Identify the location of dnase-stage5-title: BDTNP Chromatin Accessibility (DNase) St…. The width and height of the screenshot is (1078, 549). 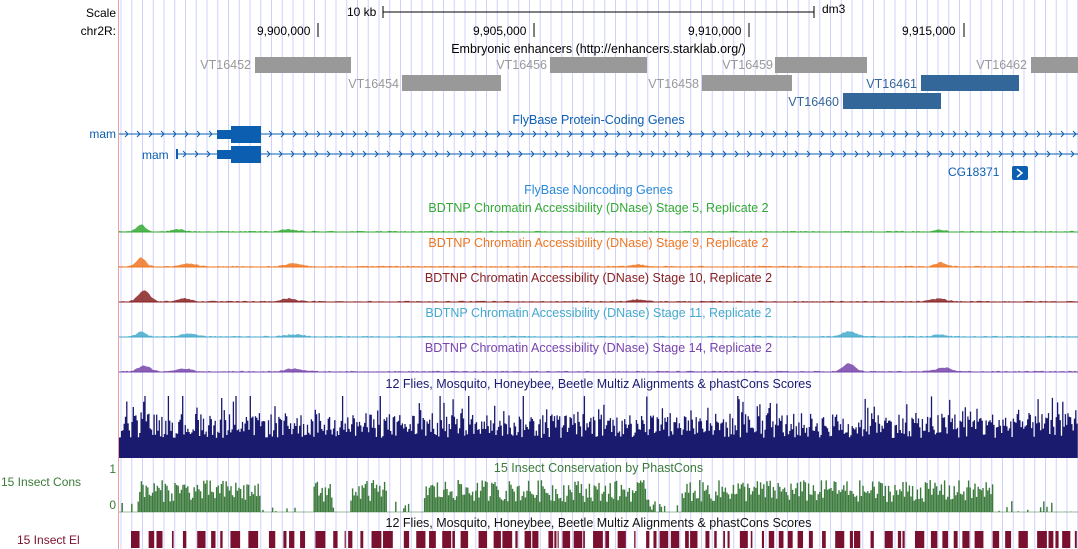
(598, 208).